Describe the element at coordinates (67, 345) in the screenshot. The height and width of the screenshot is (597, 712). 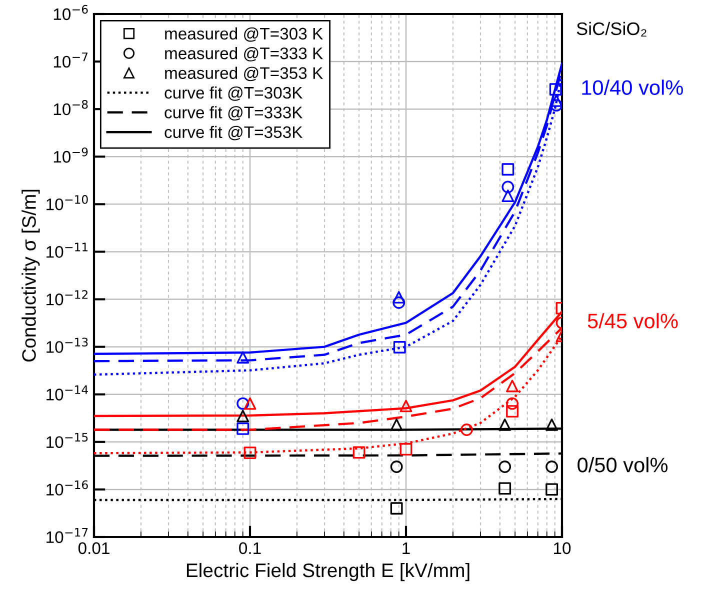
I see `y-tick-label: 10$^{−13}$` at that location.